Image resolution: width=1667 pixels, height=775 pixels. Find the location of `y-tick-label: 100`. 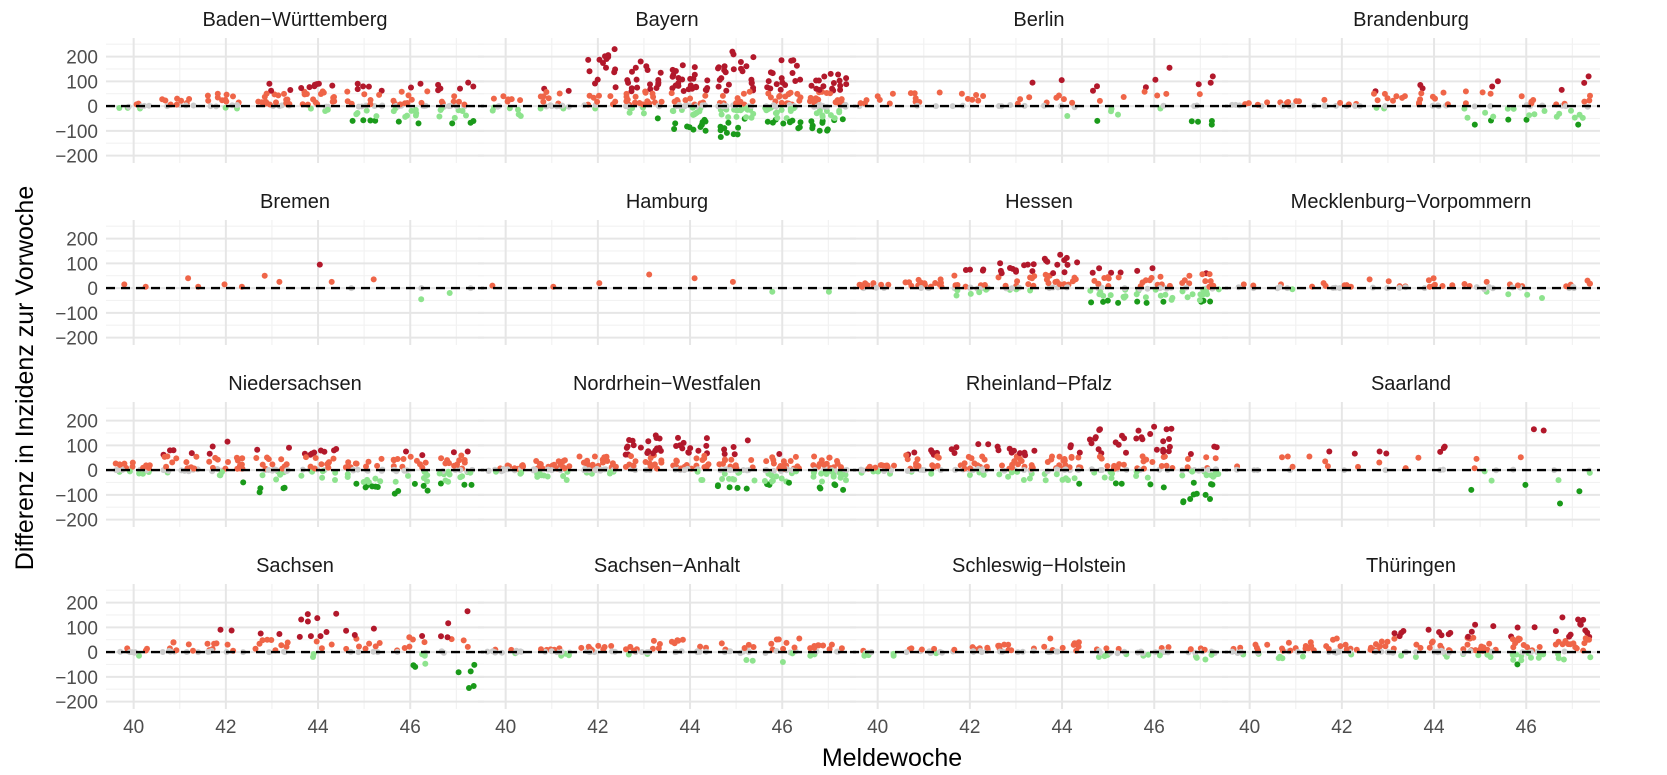

y-tick-label: 100 is located at coordinates (82, 446).